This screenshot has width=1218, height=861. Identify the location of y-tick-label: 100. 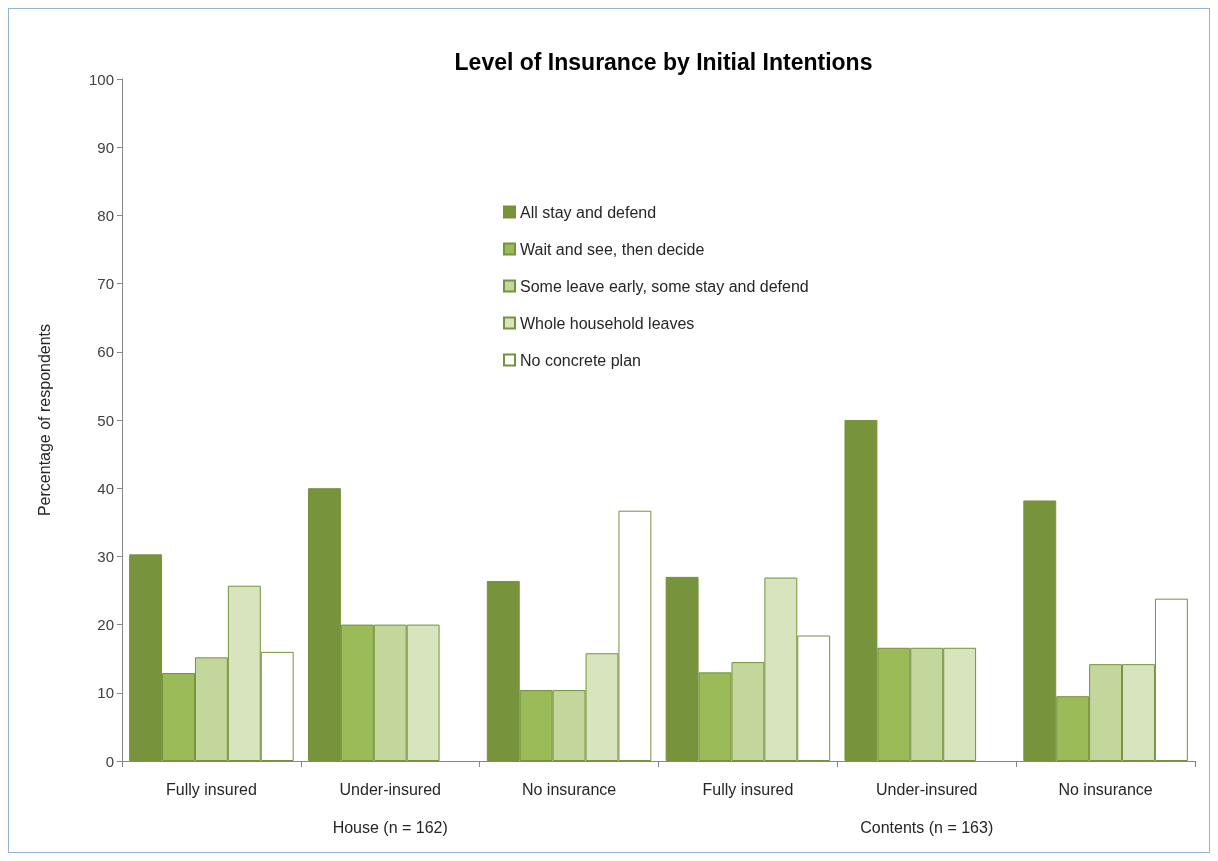
(101, 79).